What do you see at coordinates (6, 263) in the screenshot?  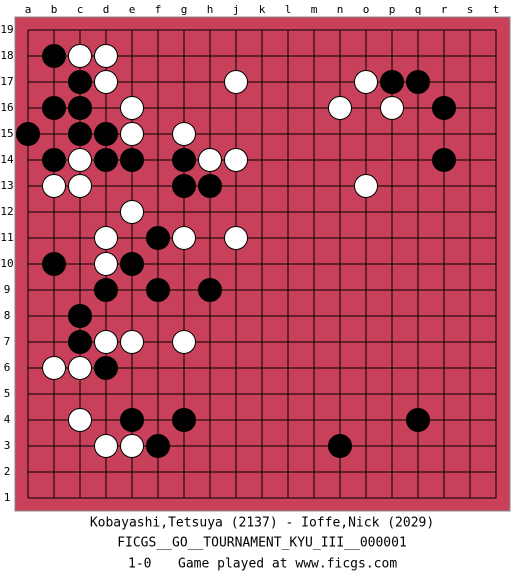 I see `row-label: 10` at bounding box center [6, 263].